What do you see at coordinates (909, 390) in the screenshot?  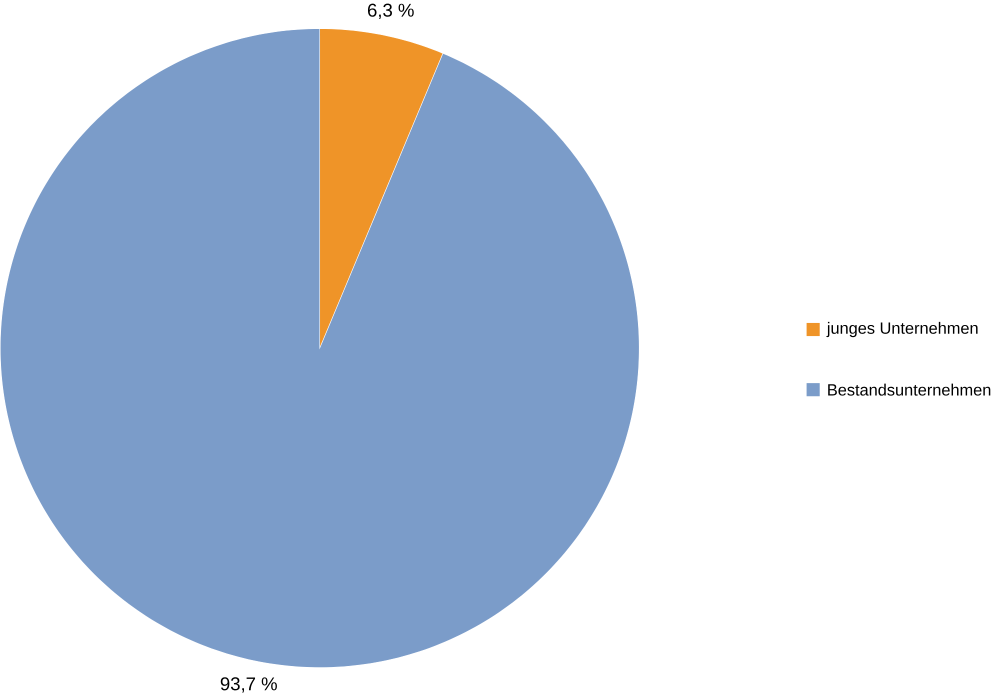 I see `legend-label: Bestandsunternehmen` at bounding box center [909, 390].